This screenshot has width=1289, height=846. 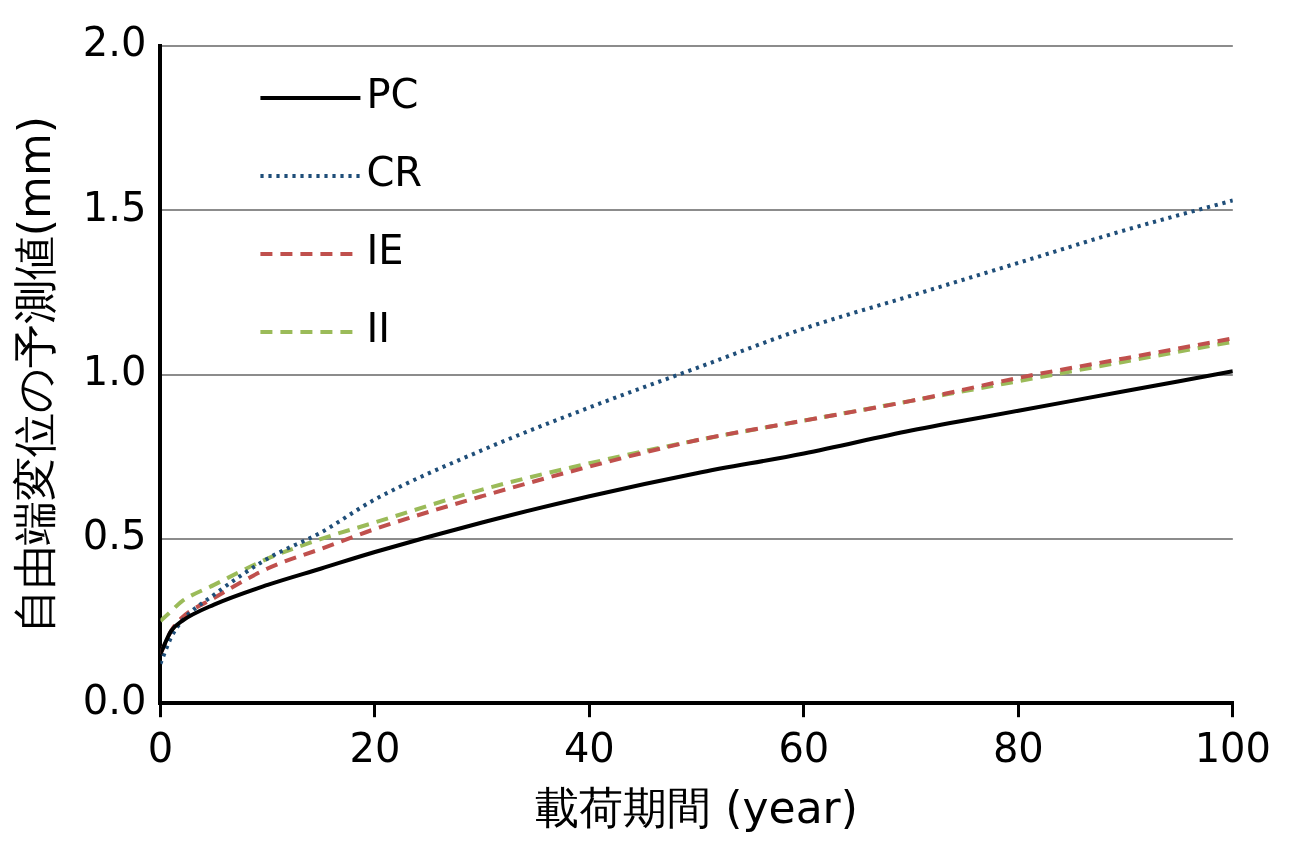 What do you see at coordinates (392, 94) in the screenshot?
I see `legend-label: PC` at bounding box center [392, 94].